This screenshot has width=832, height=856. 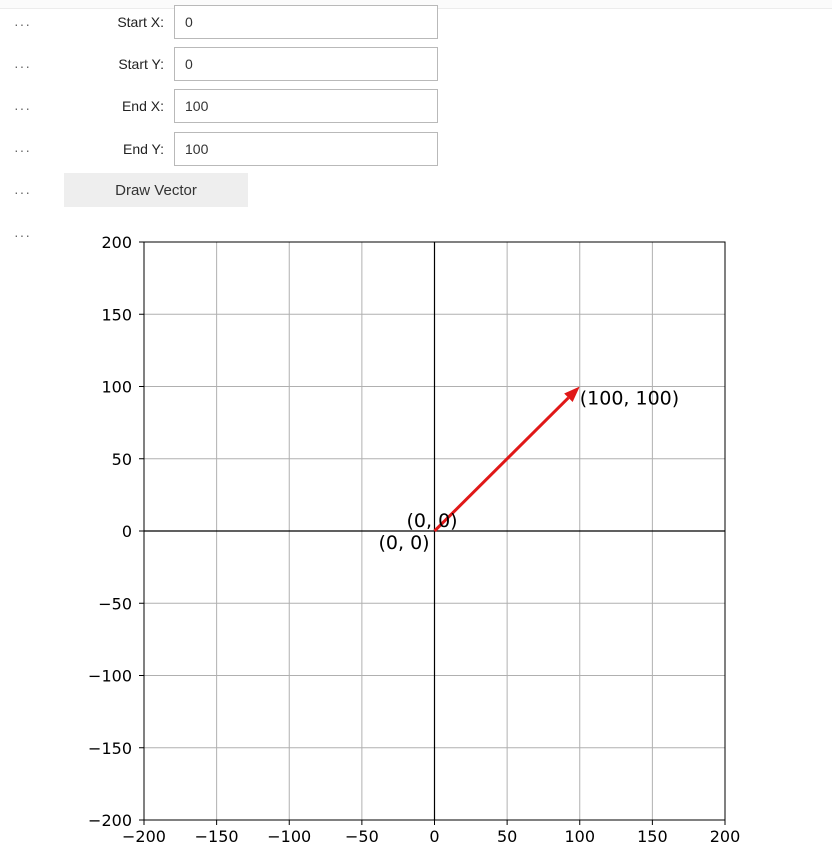 I want to click on y-tick-label: 0, so click(x=127, y=531).